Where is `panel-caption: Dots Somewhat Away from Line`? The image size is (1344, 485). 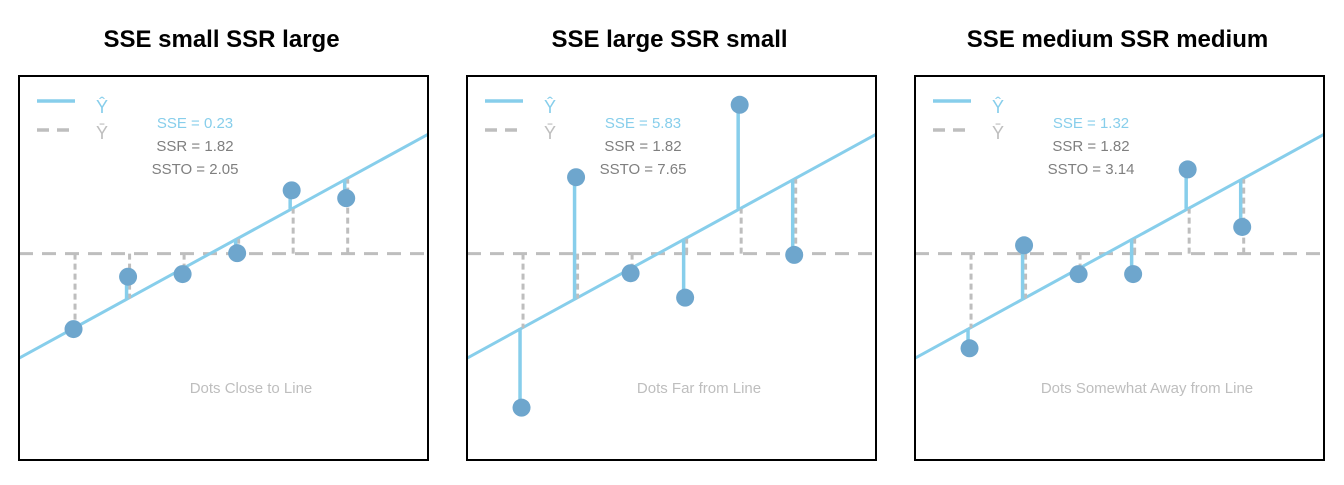 panel-caption: Dots Somewhat Away from Line is located at coordinates (1147, 388).